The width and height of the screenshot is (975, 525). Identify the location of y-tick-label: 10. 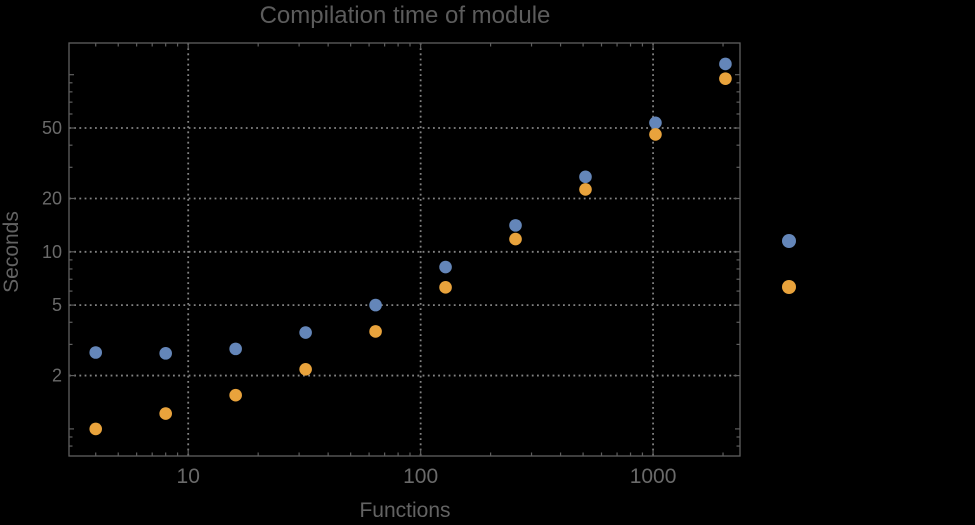
(52, 252).